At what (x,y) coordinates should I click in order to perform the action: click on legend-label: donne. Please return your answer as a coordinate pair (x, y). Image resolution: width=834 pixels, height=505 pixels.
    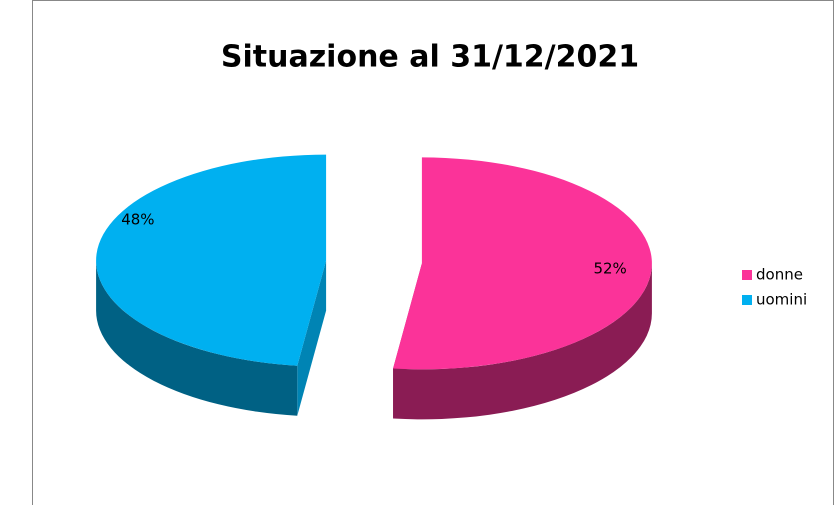
    Looking at the image, I should click on (779, 275).